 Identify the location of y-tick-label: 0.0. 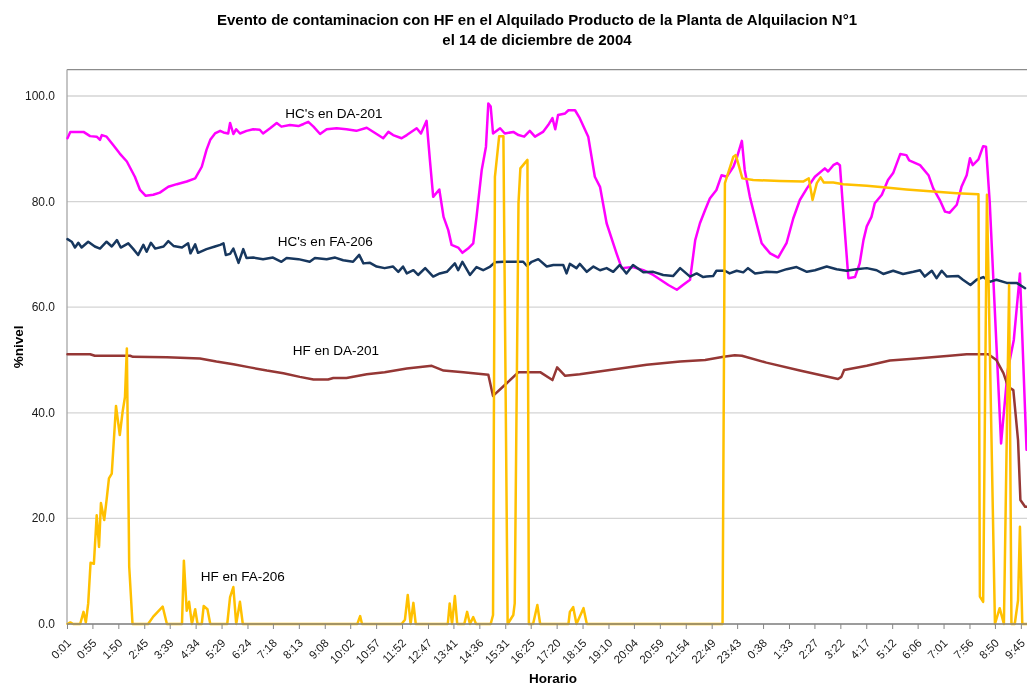
(47, 624).